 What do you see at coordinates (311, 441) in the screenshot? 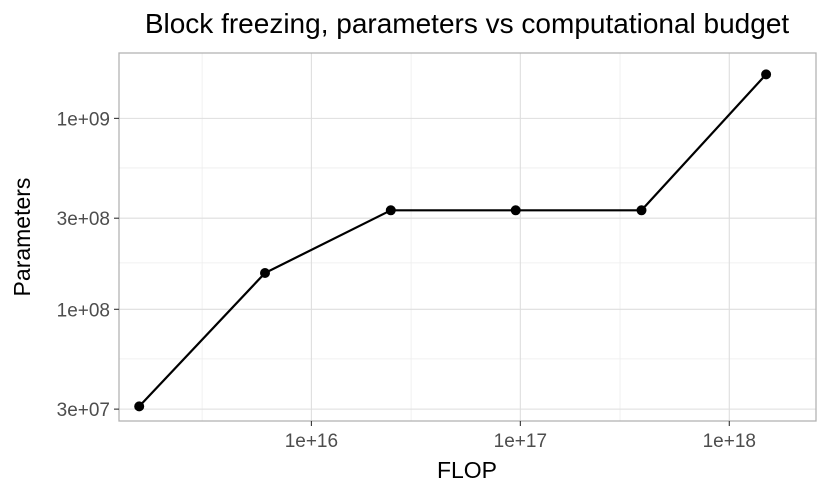
I see `x-tick-label: 1e+16` at bounding box center [311, 441].